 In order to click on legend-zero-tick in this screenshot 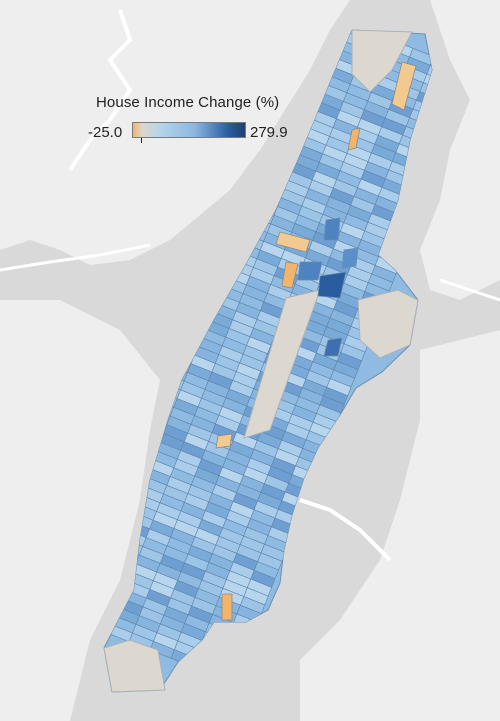, I will do `click(141, 140)`.